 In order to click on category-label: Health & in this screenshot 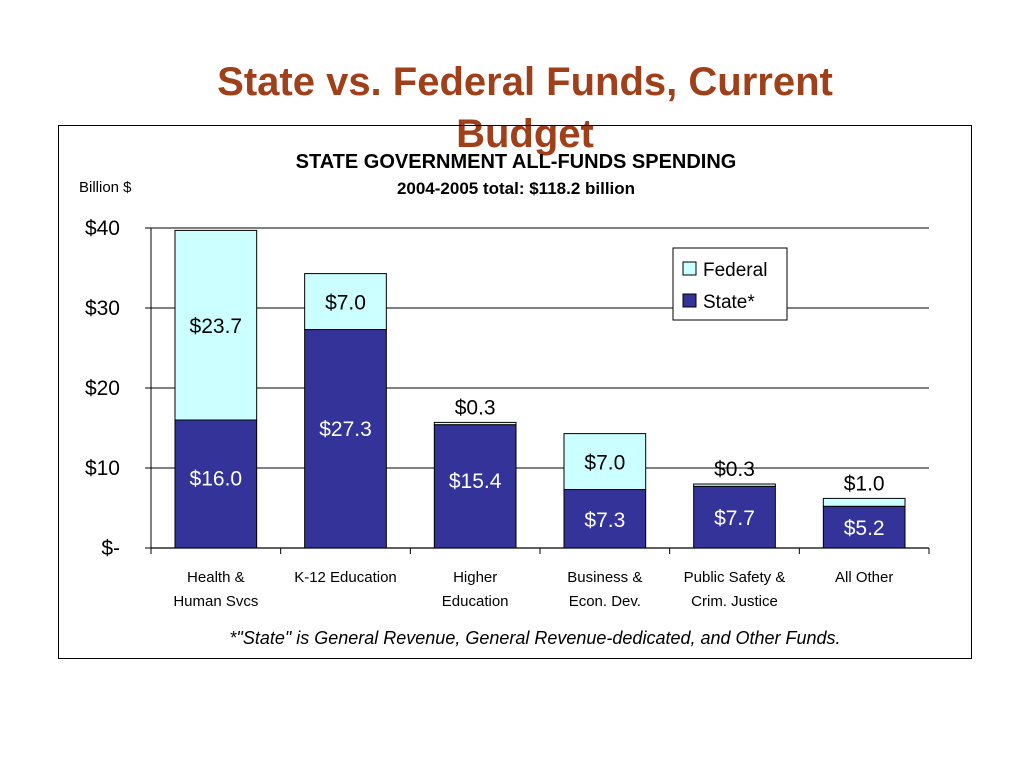, I will do `click(216, 577)`.